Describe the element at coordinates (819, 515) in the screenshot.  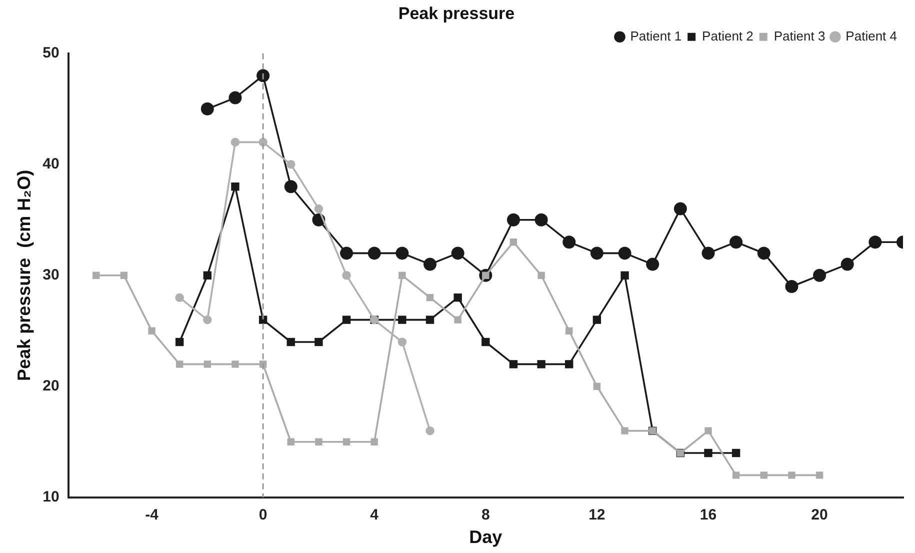
I see `x-tick-label: 20` at that location.